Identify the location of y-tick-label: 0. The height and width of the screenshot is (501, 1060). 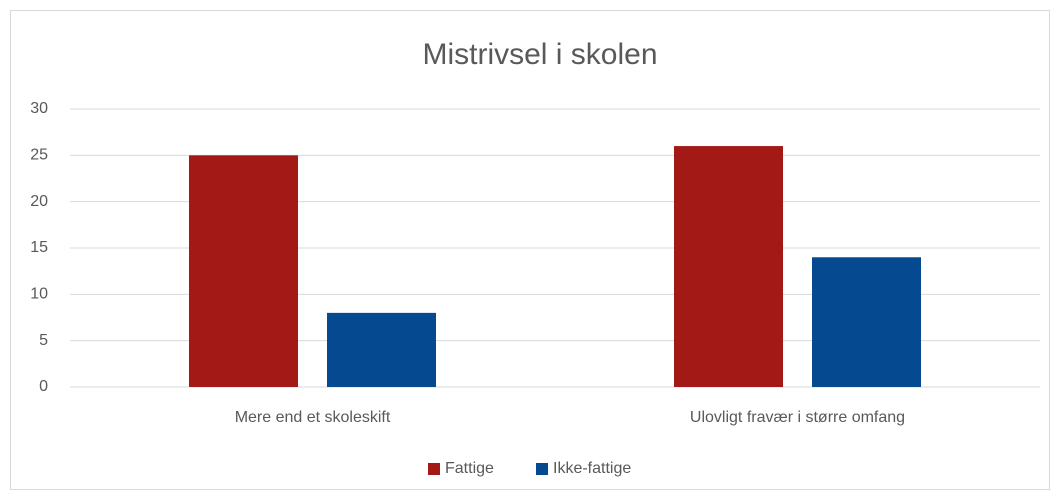
(43, 386).